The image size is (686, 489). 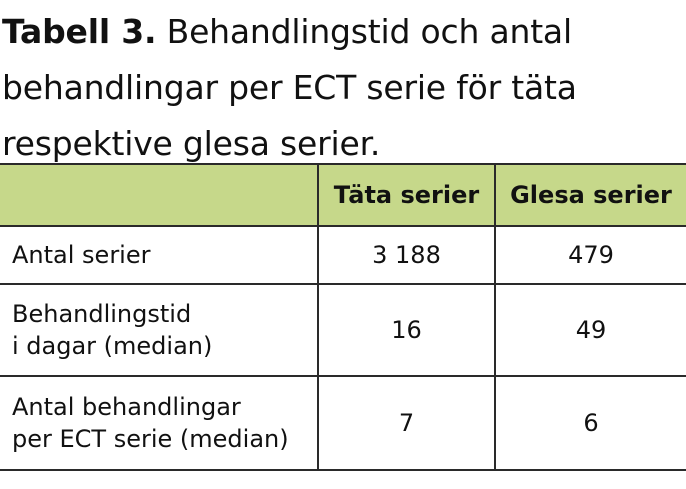 I want to click on table-row: Antal serier 3 188 479, so click(x=343, y=255).